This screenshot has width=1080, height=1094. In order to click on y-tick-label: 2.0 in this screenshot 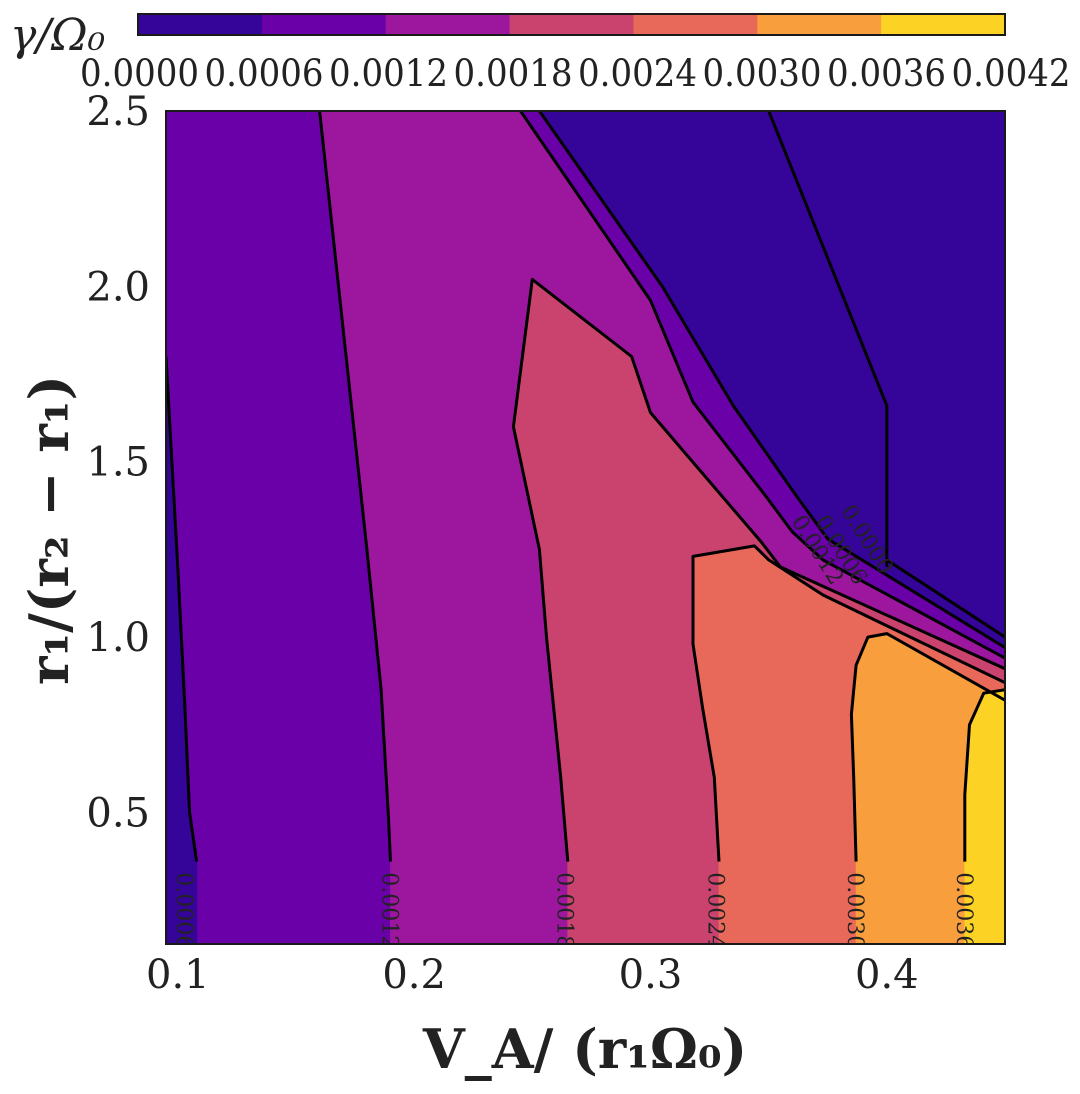, I will do `click(118, 287)`.